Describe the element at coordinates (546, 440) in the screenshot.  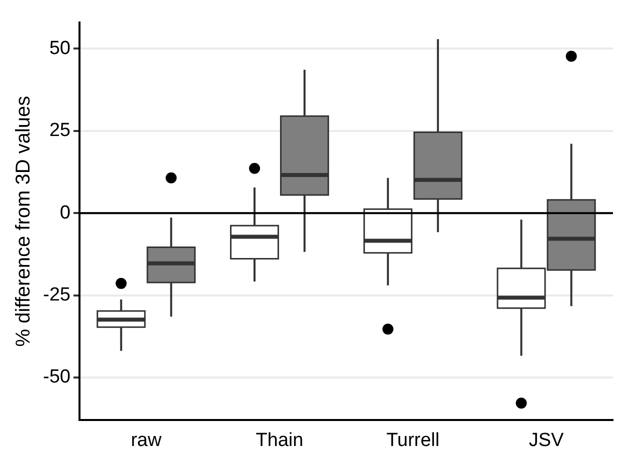
I see `x-tick-label: JSV` at that location.